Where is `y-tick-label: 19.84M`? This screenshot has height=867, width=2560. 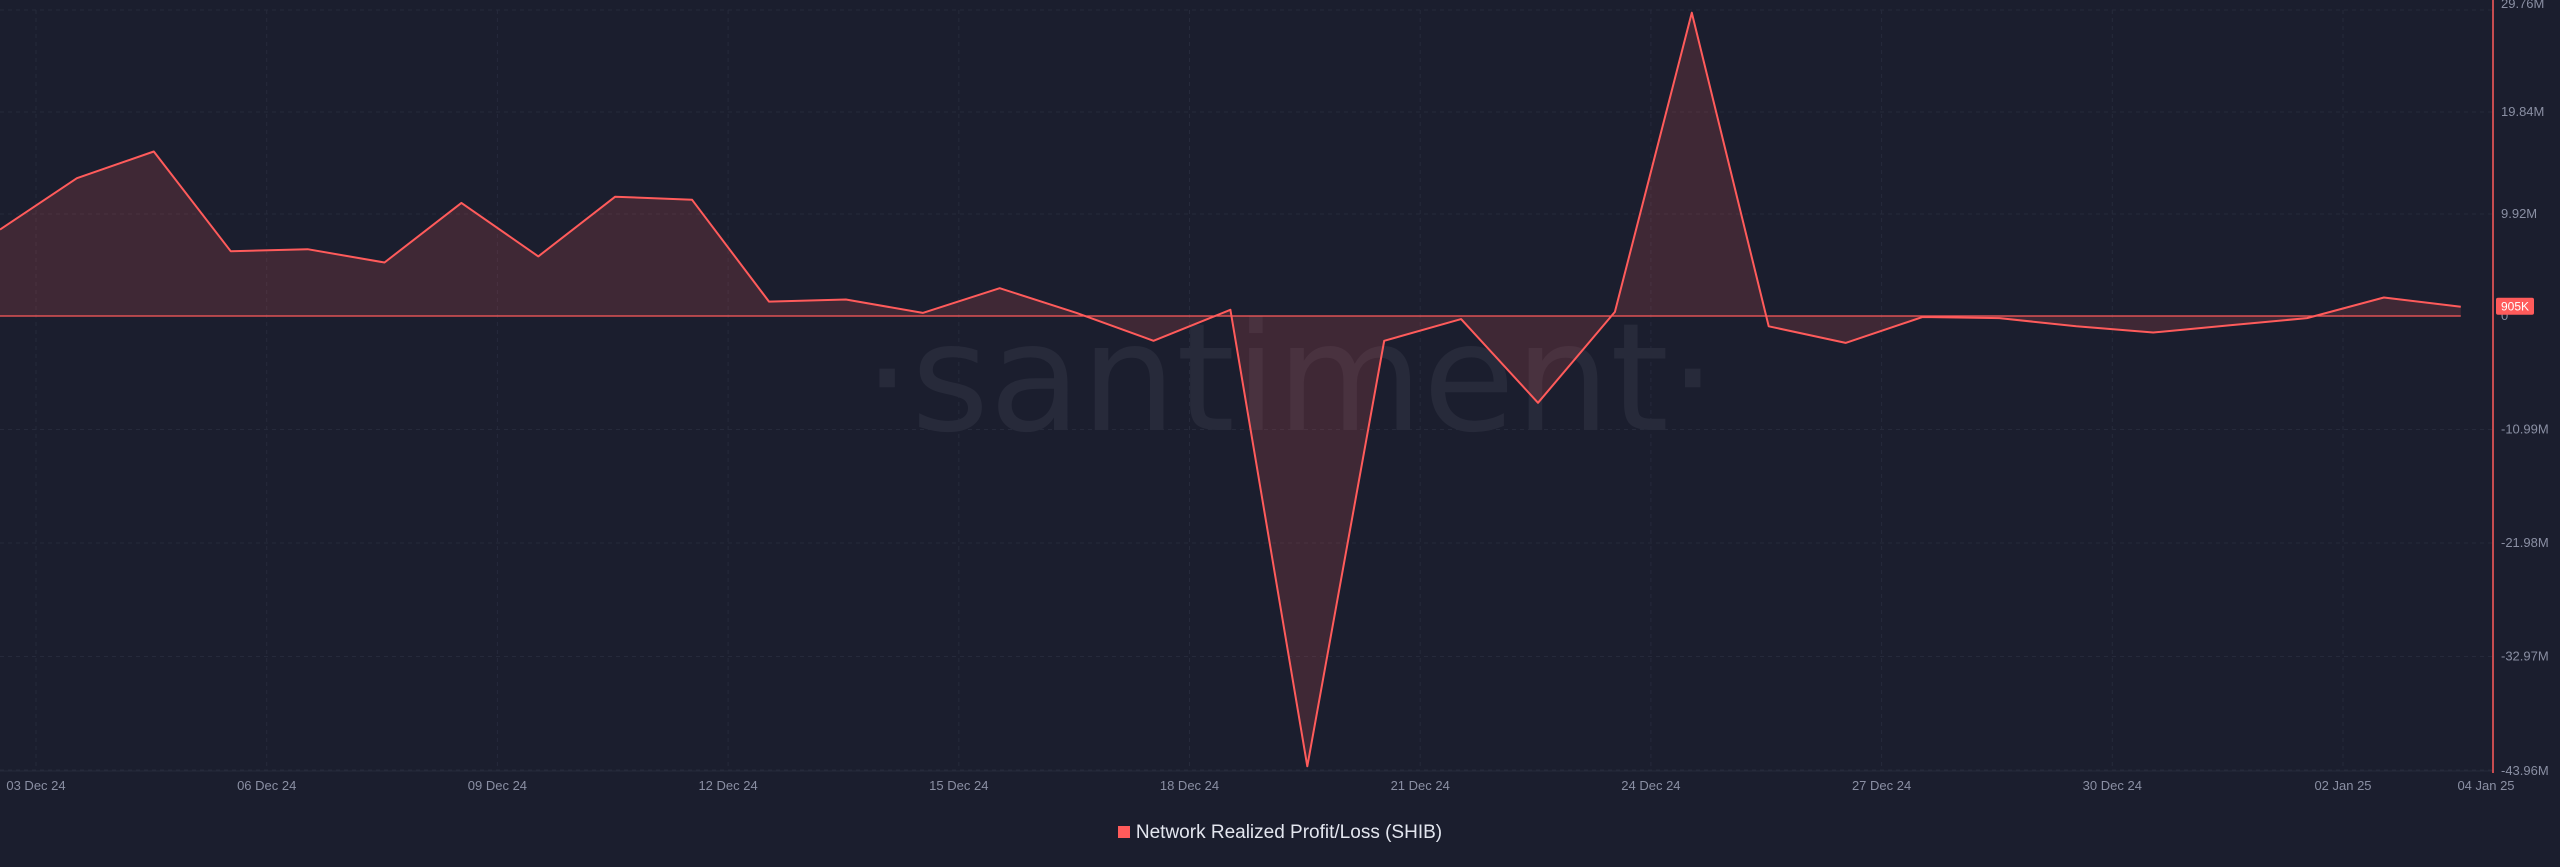
y-tick-label: 19.84M is located at coordinates (2522, 111).